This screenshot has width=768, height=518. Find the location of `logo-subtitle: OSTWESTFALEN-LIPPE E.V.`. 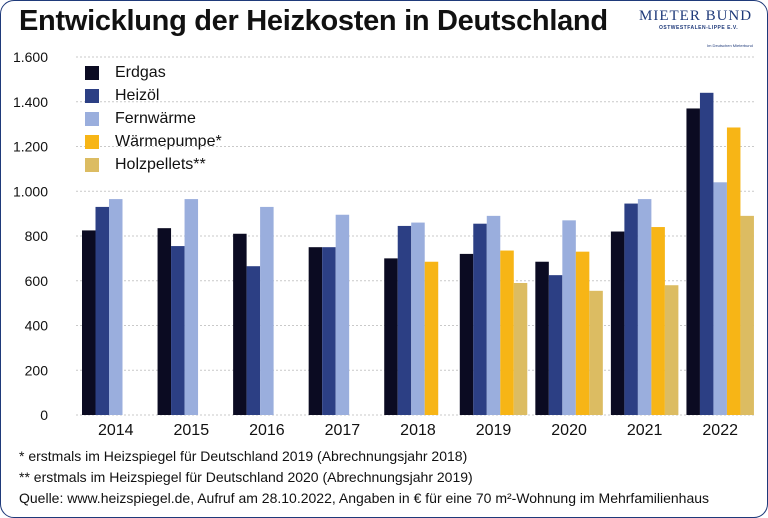

logo-subtitle: OSTWESTFALEN-LIPPE E.V. is located at coordinates (699, 28).